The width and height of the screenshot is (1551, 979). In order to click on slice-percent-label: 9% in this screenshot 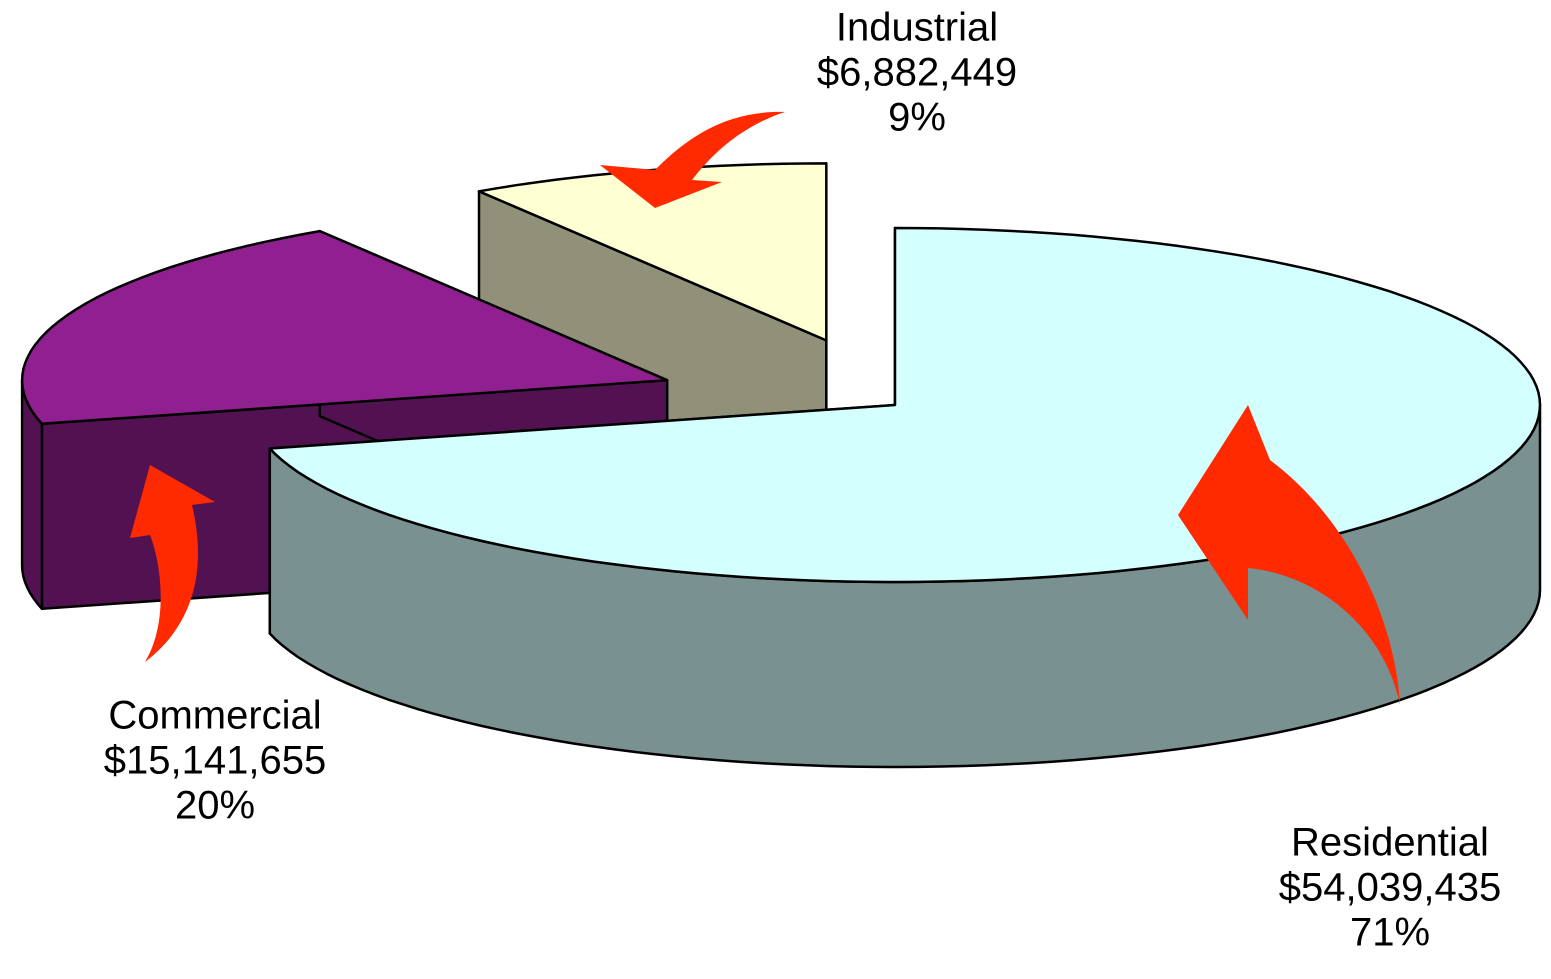, I will do `click(917, 118)`.